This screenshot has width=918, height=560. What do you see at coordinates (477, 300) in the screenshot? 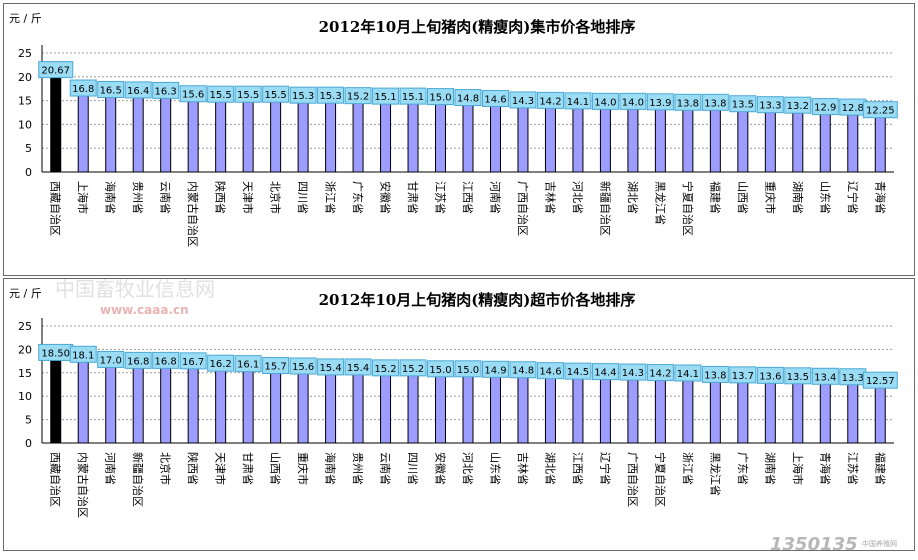
I see `chart-title: 2012年10月上旬猪肉(精瘦肉)超市价各地排序` at bounding box center [477, 300].